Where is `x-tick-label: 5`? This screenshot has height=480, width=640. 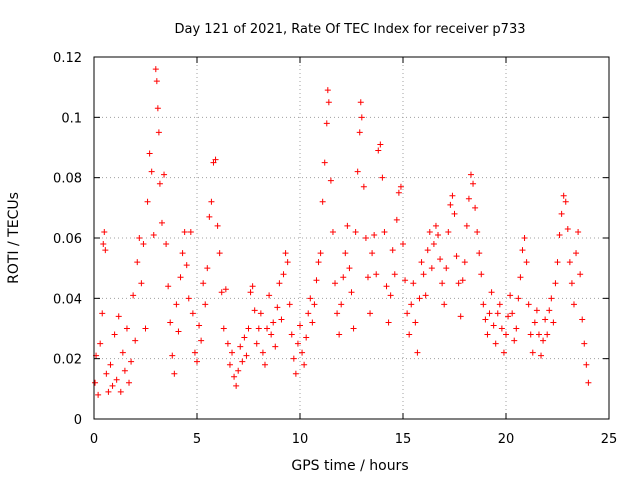
x-tick-label: 5 is located at coordinates (197, 439).